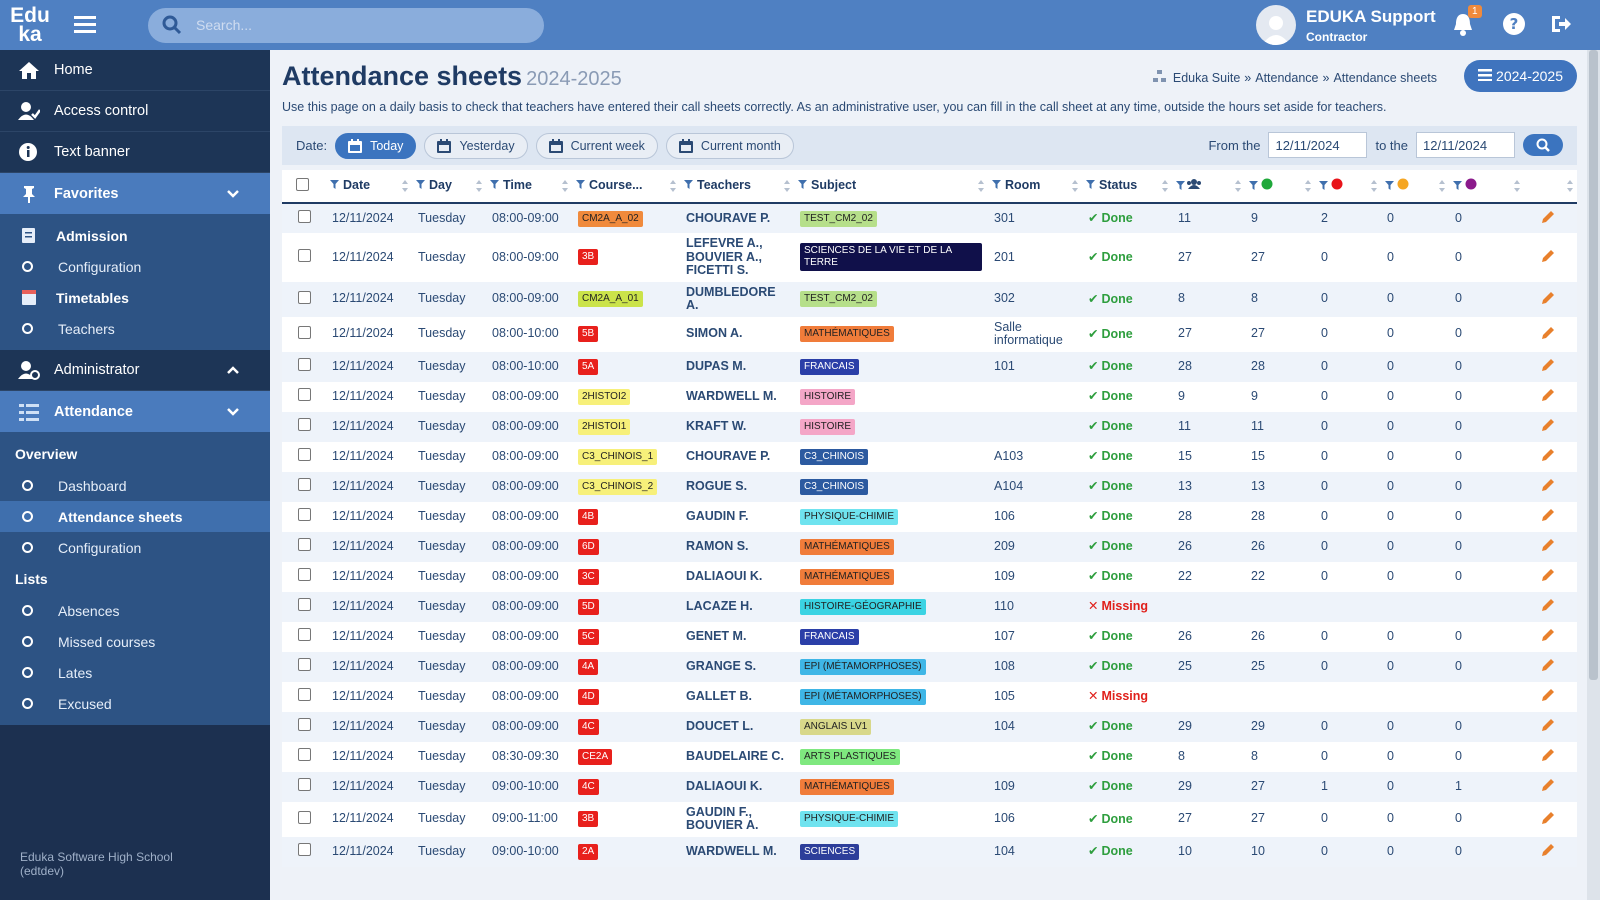 This screenshot has height=900, width=1600. I want to click on submenu-item: Teachers, so click(135, 328).